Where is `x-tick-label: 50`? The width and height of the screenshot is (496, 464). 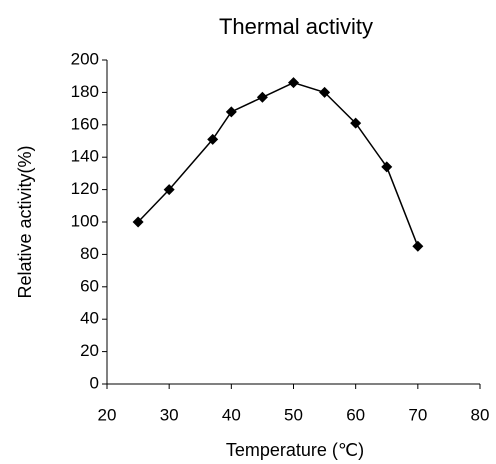 x-tick-label: 50 is located at coordinates (293, 414).